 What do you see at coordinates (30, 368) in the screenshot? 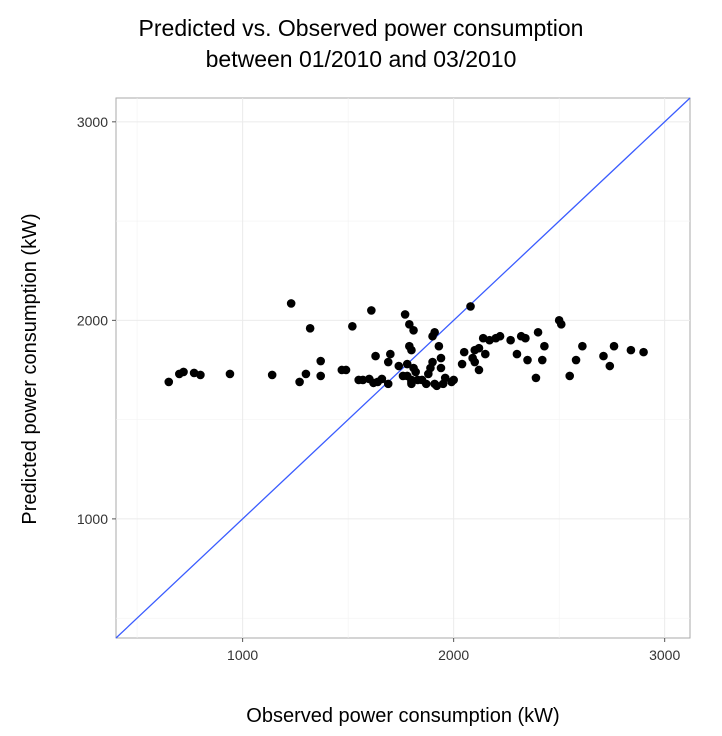
I see `y-axis-title: Predicted power consumption (kW)` at bounding box center [30, 368].